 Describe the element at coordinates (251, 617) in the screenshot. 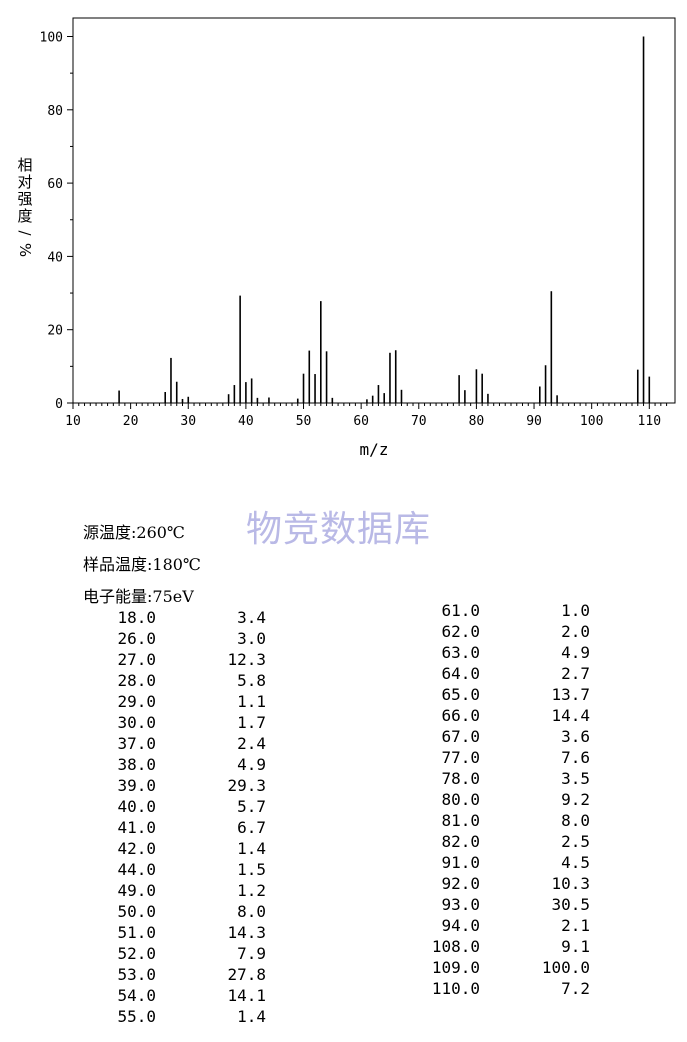

I see `intensity-value: 3.4` at that location.